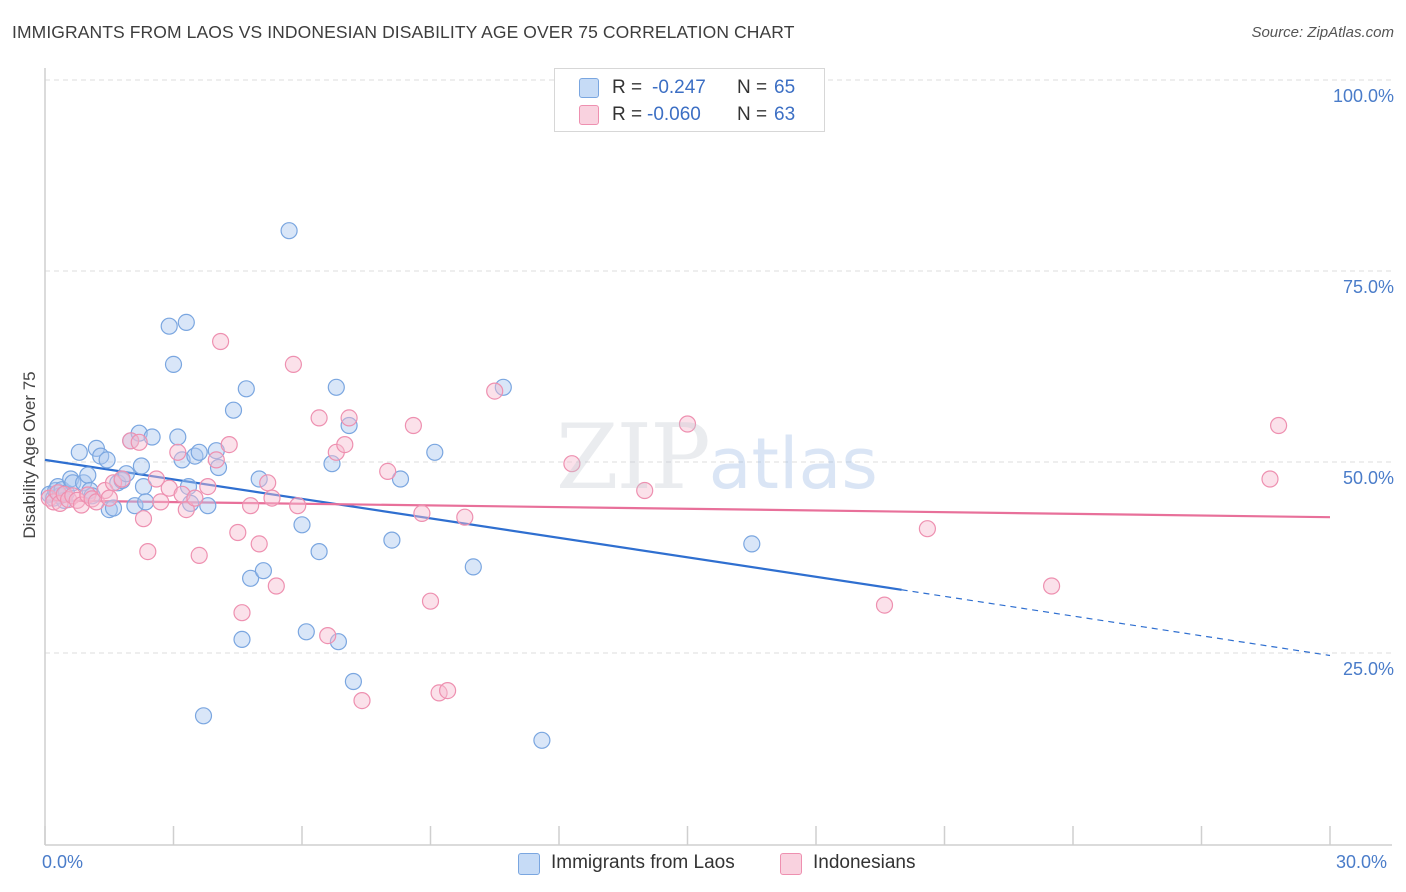 Image resolution: width=1406 pixels, height=892 pixels. Describe the element at coordinates (529, 864) in the screenshot. I see `series-swatch-blue` at that location.